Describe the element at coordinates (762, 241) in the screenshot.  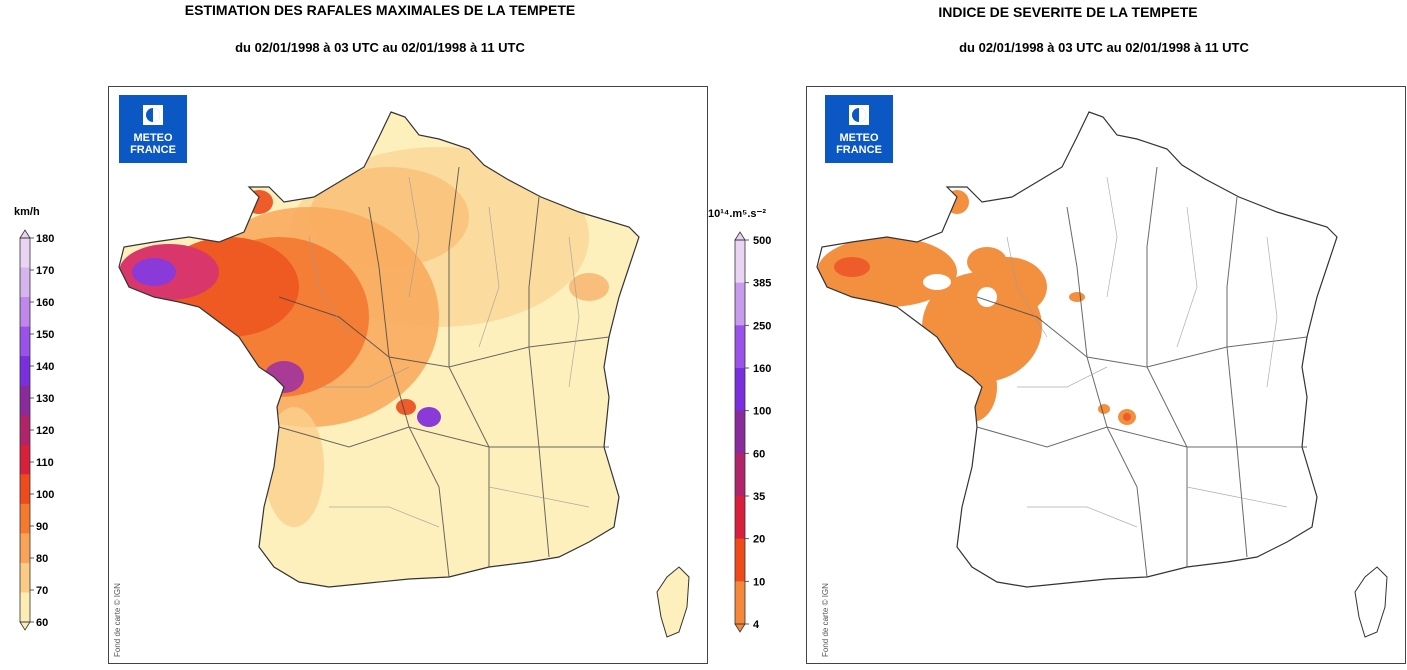
I see `right-colorbar-tick-label: 500` at that location.